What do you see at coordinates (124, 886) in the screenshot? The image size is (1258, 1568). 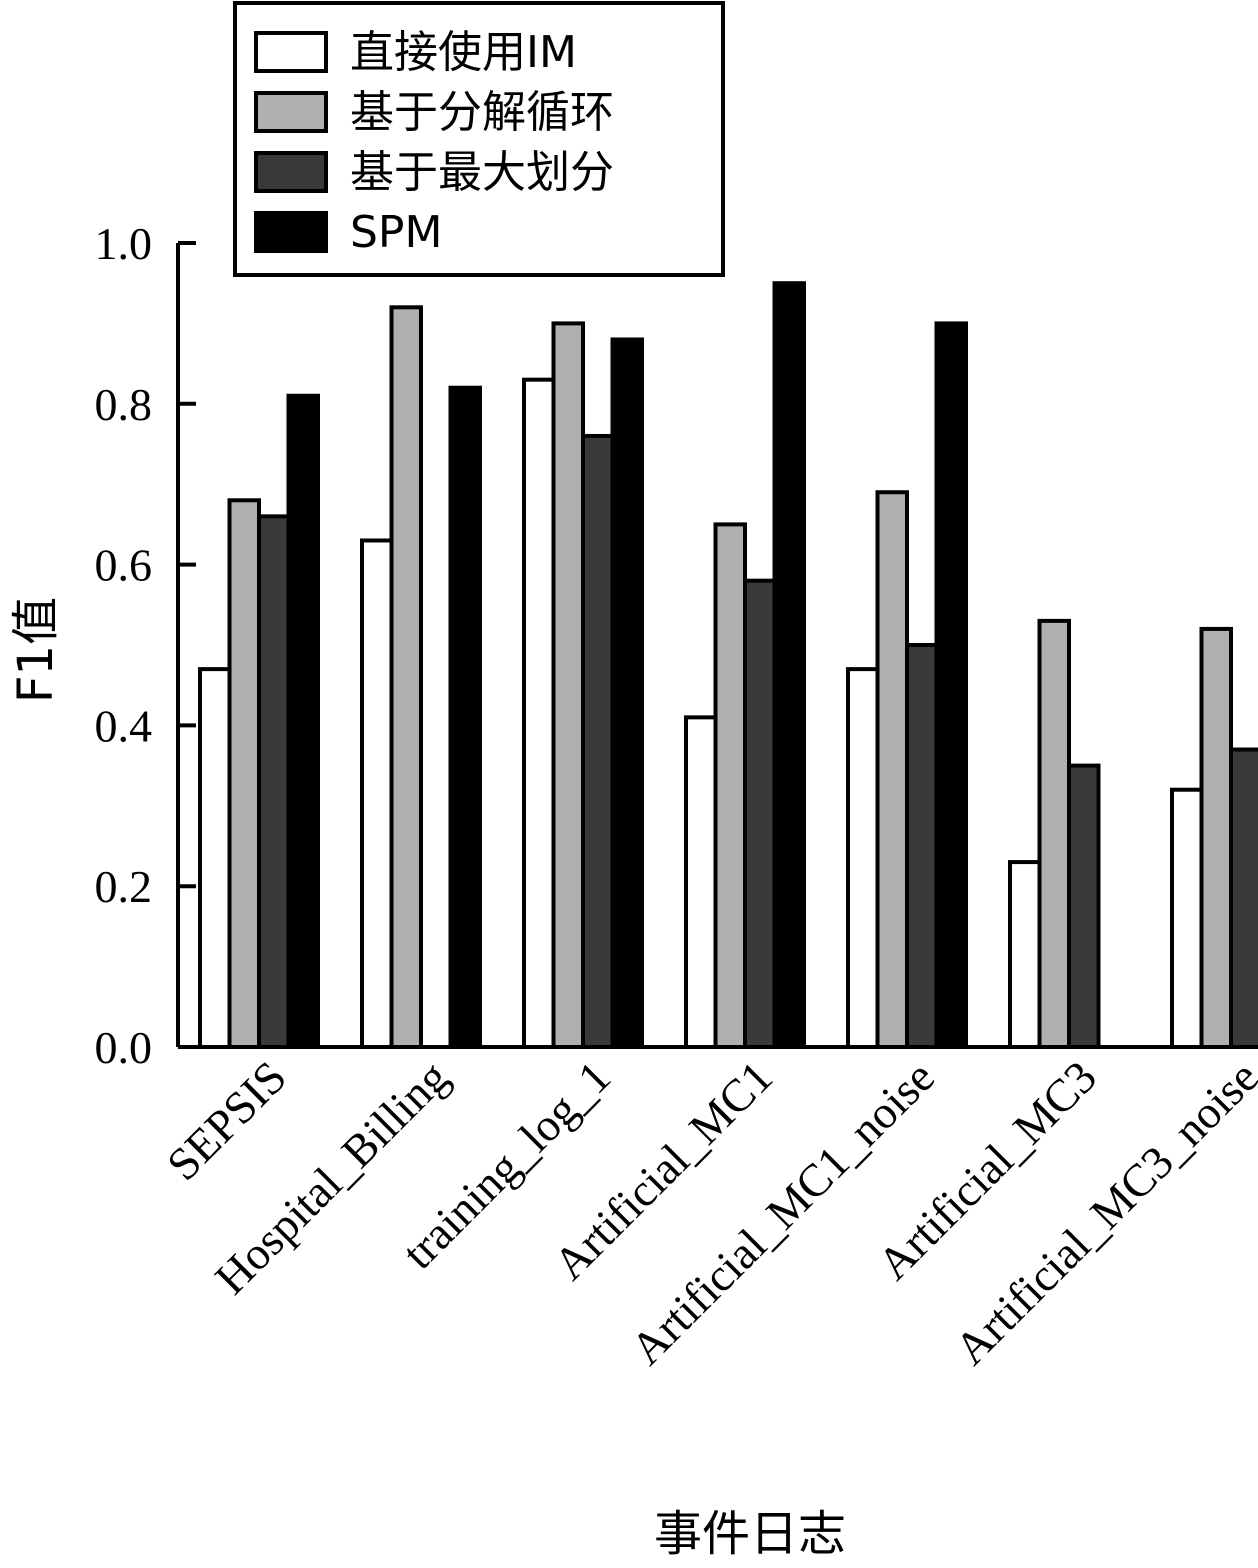 I see `y-tick-label: 0.2` at bounding box center [124, 886].